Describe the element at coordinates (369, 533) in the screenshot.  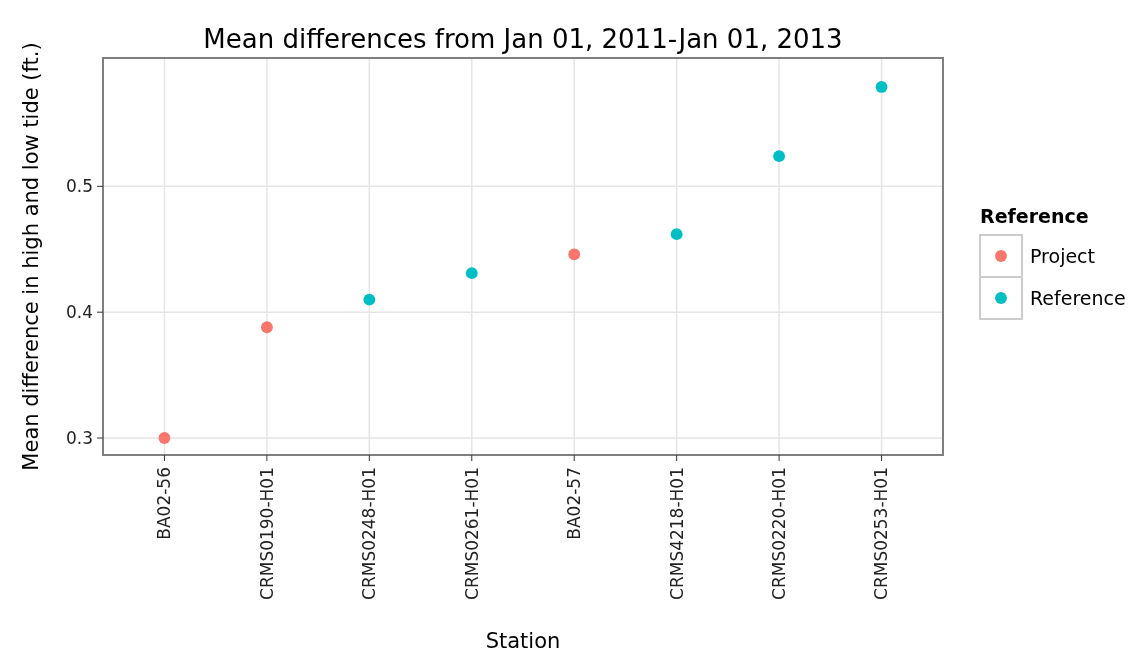
I see `x-tick-label: CRMS0248-H01` at that location.